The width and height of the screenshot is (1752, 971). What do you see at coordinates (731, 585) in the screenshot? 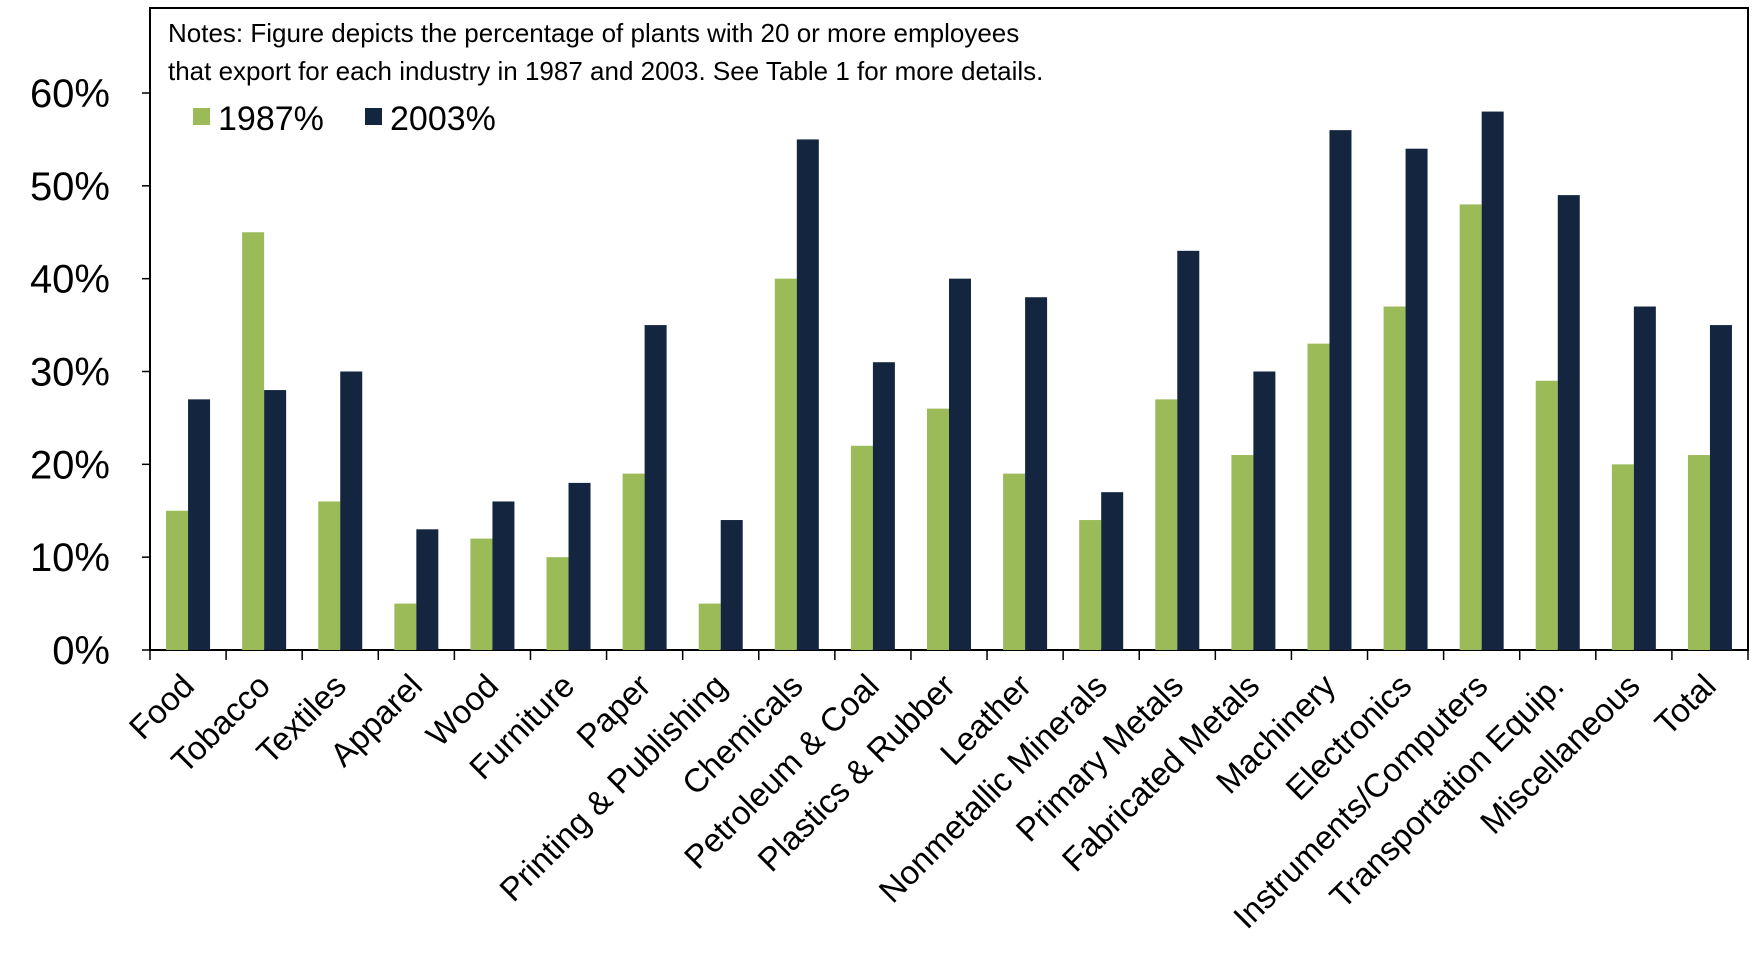
I see `bar-2003-printing-publishing` at bounding box center [731, 585].